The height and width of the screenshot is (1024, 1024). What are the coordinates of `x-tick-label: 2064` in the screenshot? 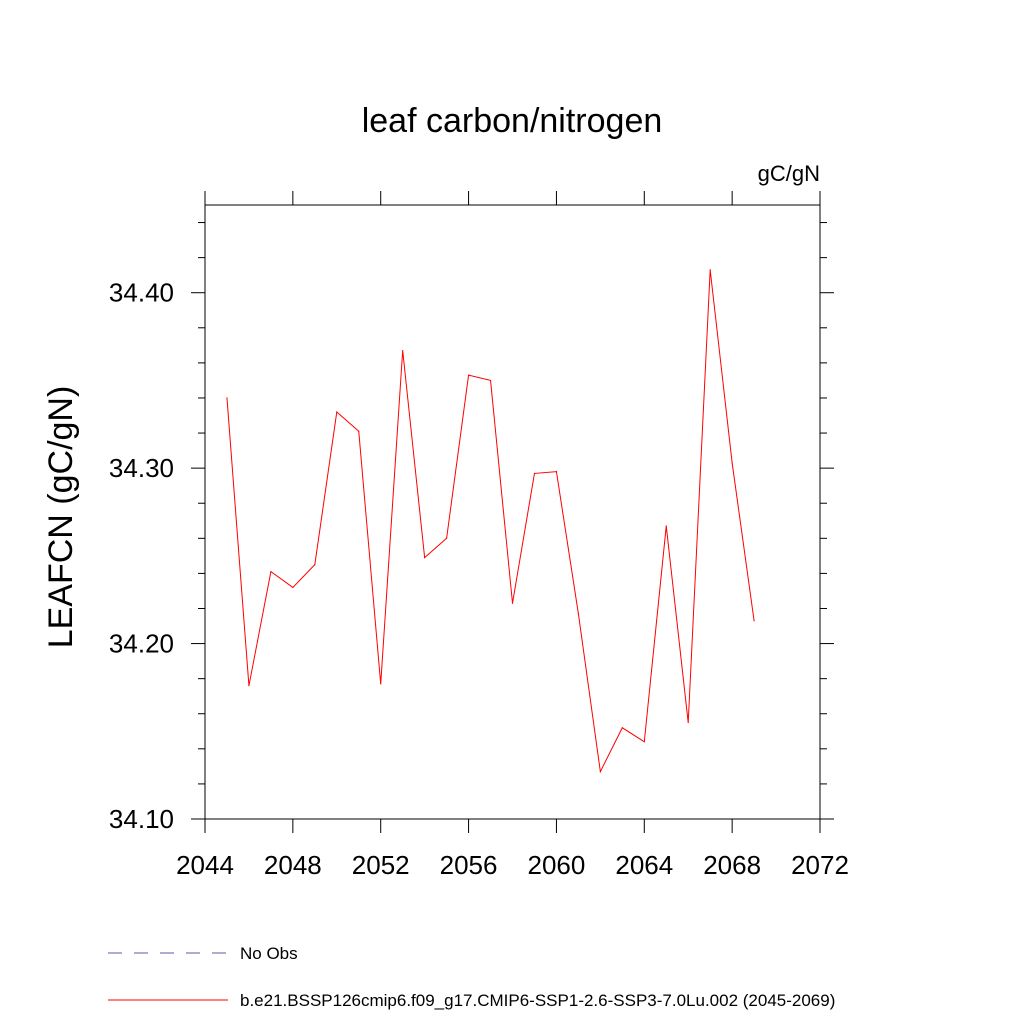 It's located at (644, 865).